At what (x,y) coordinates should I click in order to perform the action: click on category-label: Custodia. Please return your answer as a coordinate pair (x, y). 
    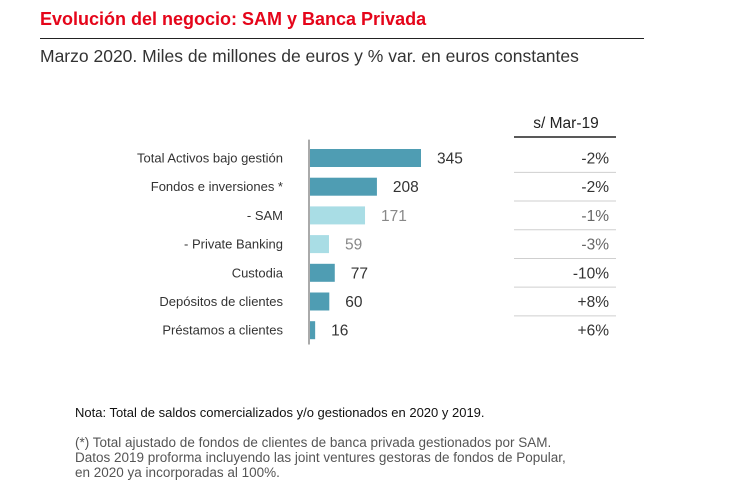
    Looking at the image, I should click on (258, 272).